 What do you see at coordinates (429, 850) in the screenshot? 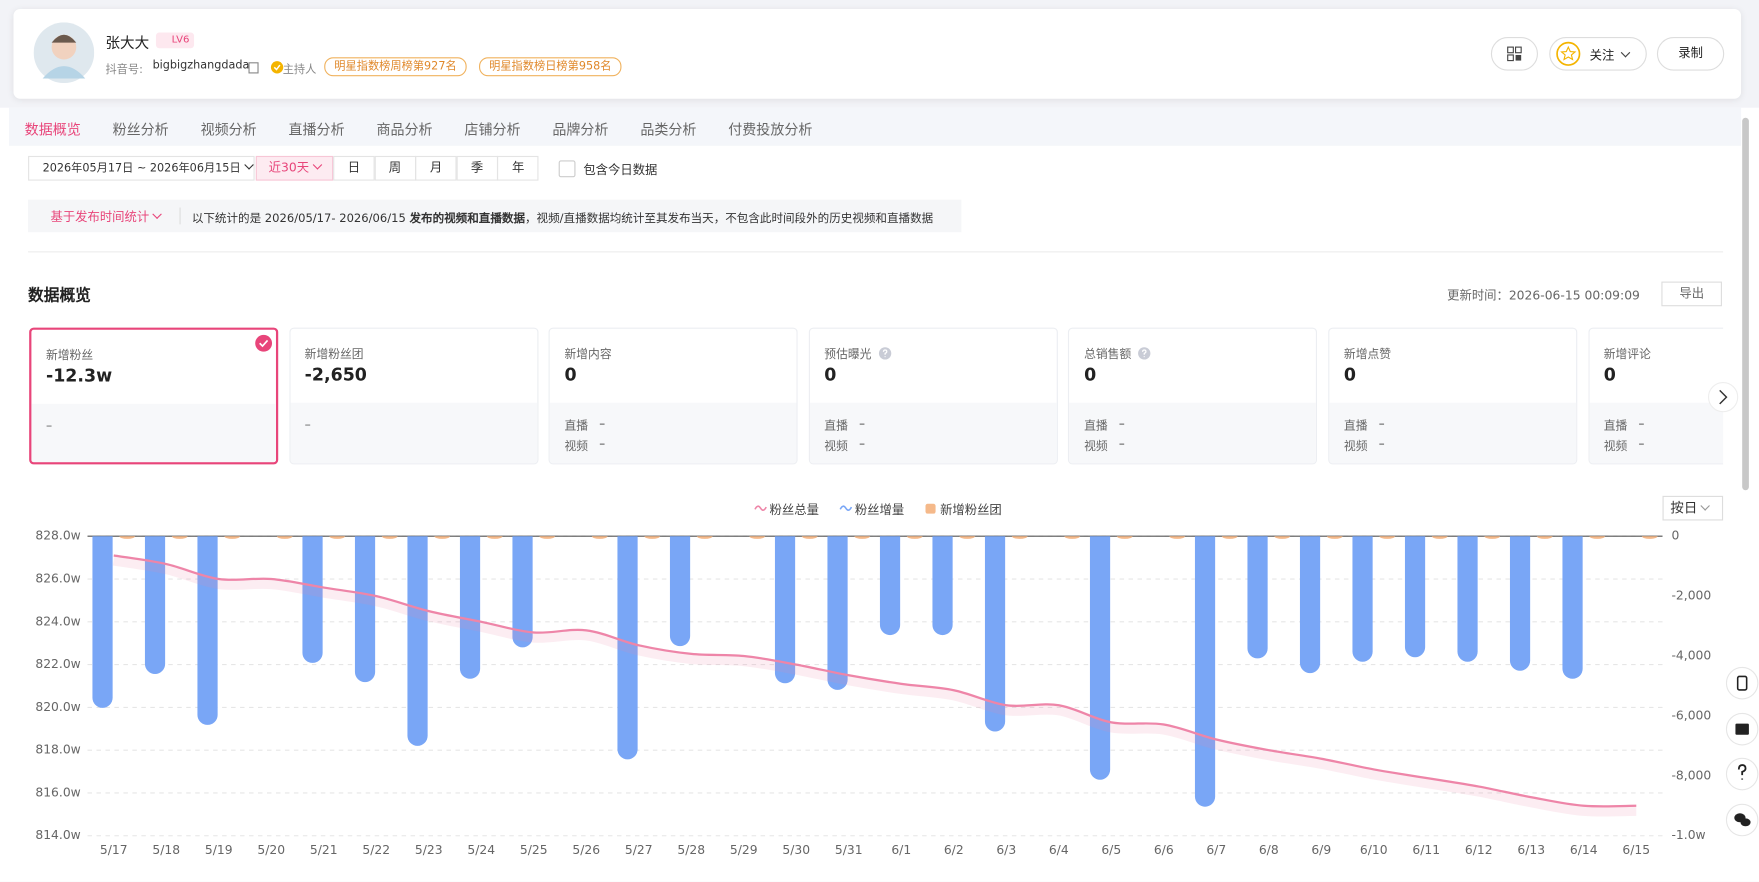
I see `x-tick-label: 5/23` at bounding box center [429, 850].